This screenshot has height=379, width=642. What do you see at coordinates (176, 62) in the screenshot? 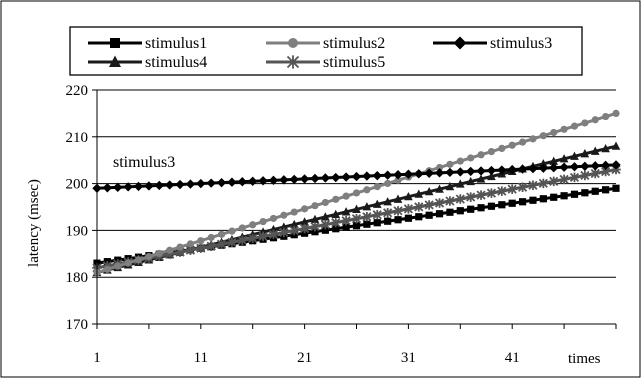
I see `legend-label: stimulus4` at bounding box center [176, 62].